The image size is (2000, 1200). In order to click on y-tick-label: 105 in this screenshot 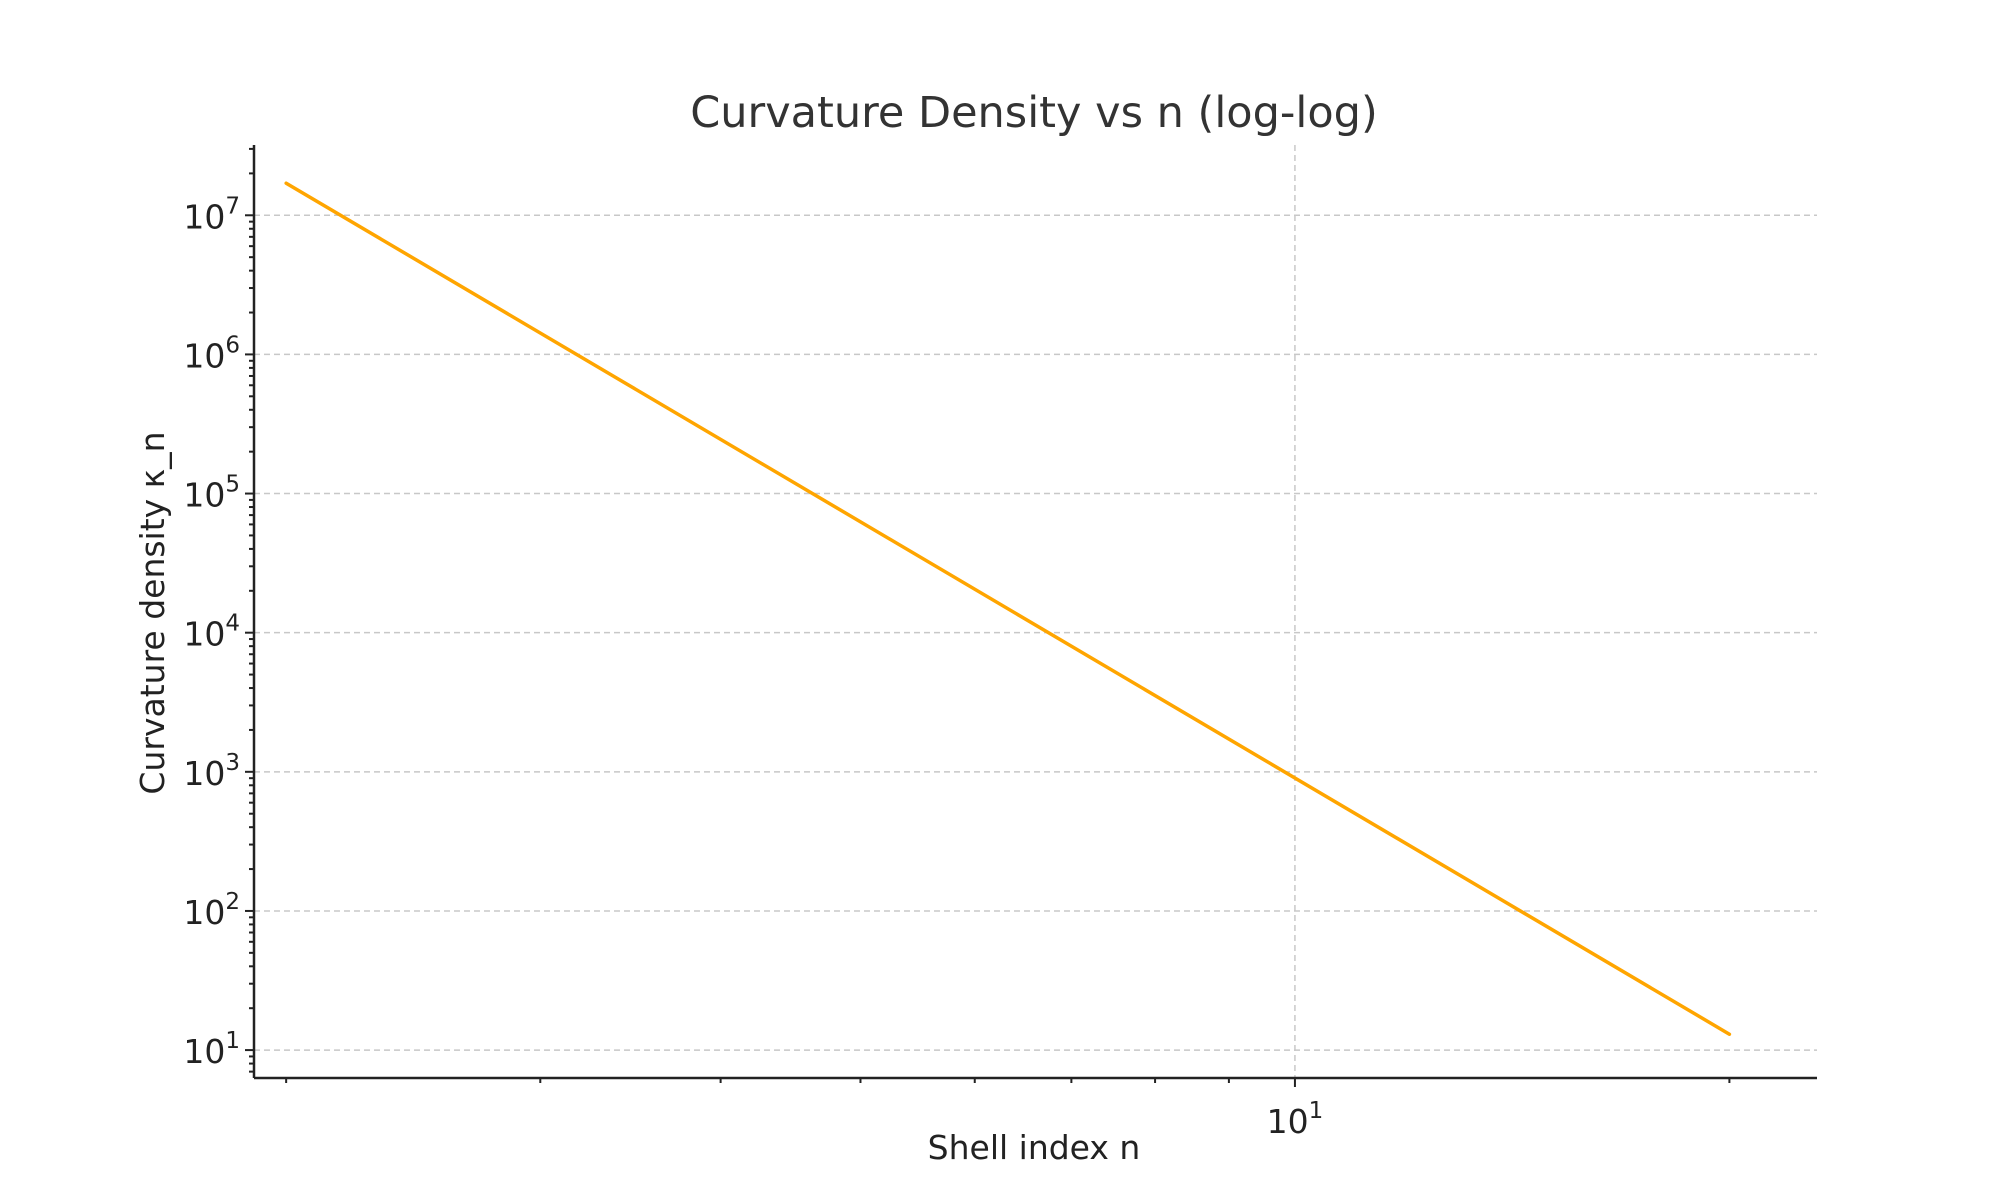, I will do `click(211, 493)`.